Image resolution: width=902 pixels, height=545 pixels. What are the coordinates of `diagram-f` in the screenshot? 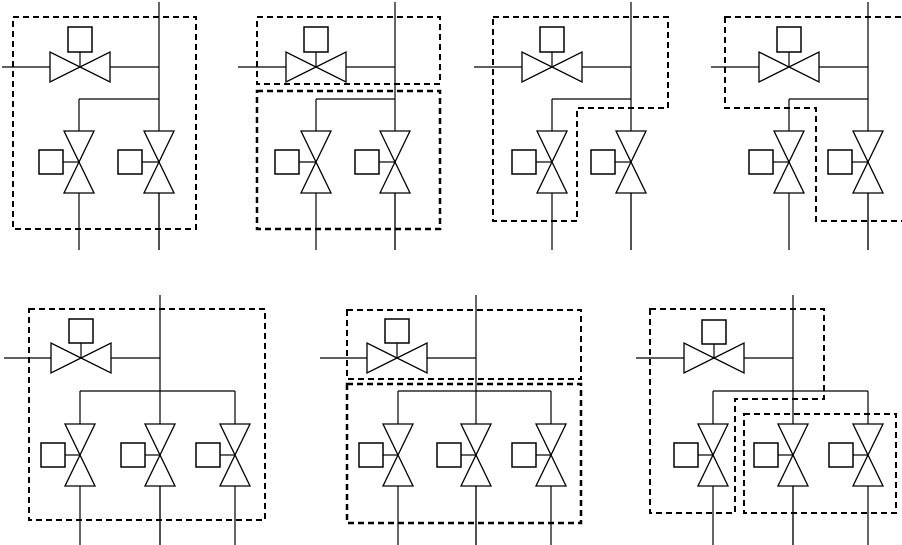 It's located at (450, 420).